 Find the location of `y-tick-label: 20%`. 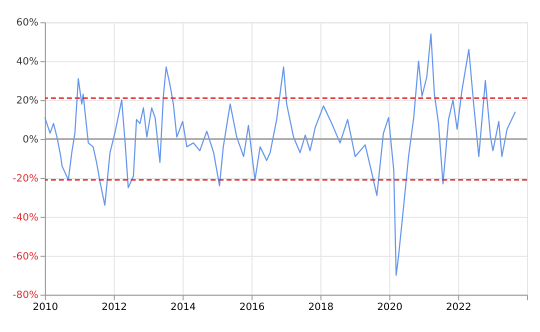

y-tick-label: 20% is located at coordinates (27, 101).